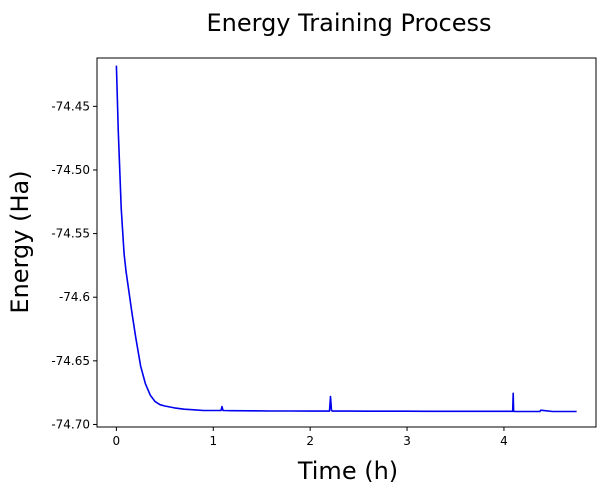 The image size is (604, 494). What do you see at coordinates (348, 23) in the screenshot?
I see `chart-title: Energy Training Process` at bounding box center [348, 23].